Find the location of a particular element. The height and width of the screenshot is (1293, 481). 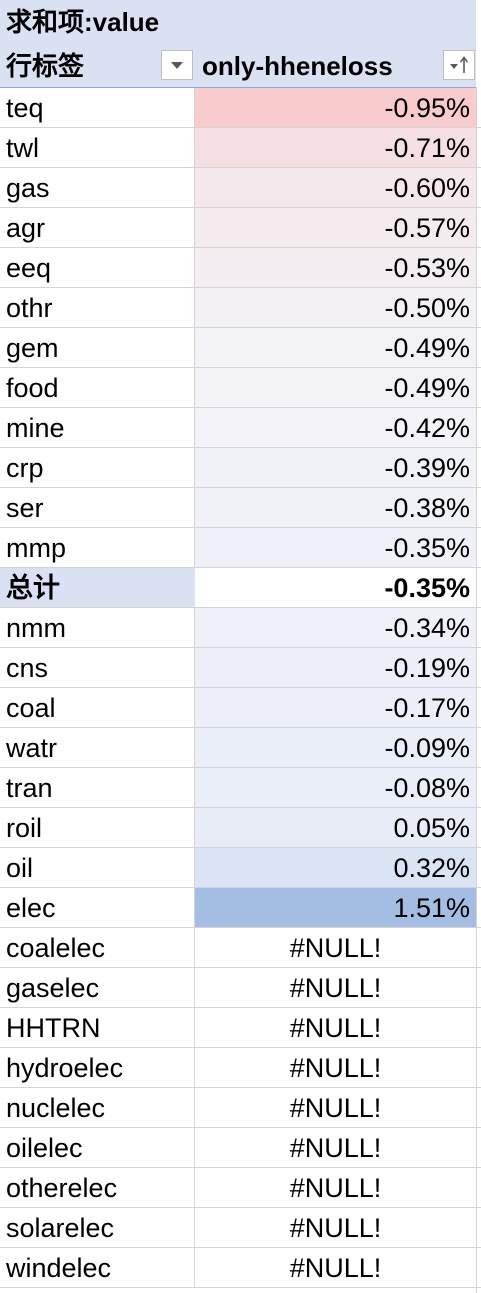

row-label: othr is located at coordinates (97, 307).